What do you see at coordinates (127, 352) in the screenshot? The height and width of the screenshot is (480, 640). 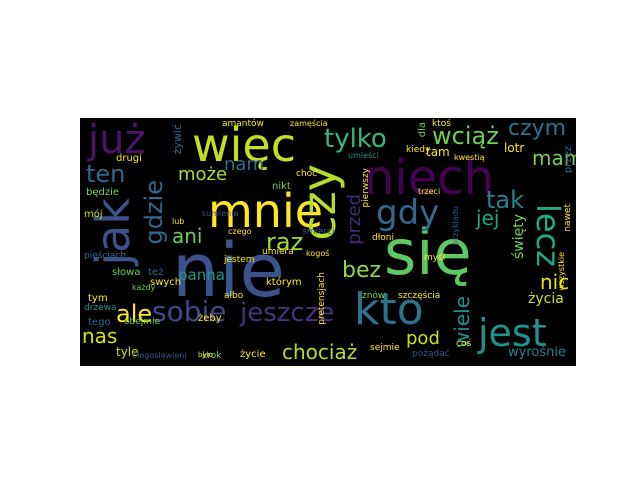 I see `word-tyle: tyle` at bounding box center [127, 352].